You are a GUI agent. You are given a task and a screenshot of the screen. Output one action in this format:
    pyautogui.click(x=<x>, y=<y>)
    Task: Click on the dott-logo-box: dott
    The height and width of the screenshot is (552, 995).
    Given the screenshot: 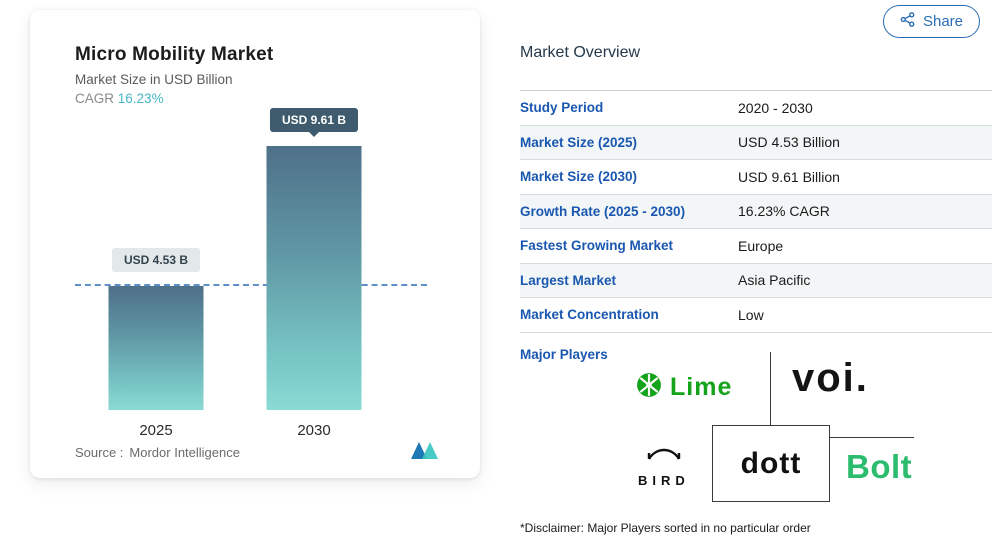 What is the action you would take?
    pyautogui.click(x=771, y=463)
    